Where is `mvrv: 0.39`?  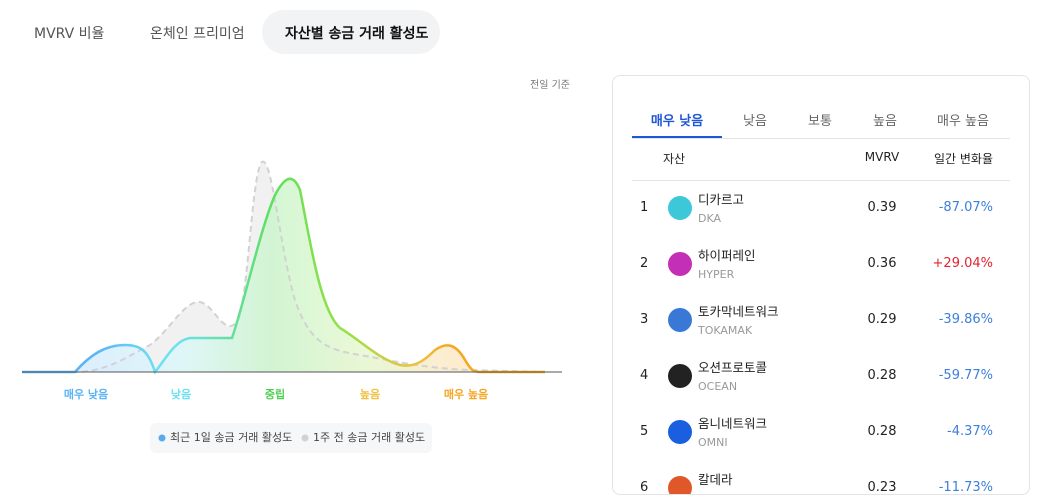
mvrv: 0.39 is located at coordinates (882, 207).